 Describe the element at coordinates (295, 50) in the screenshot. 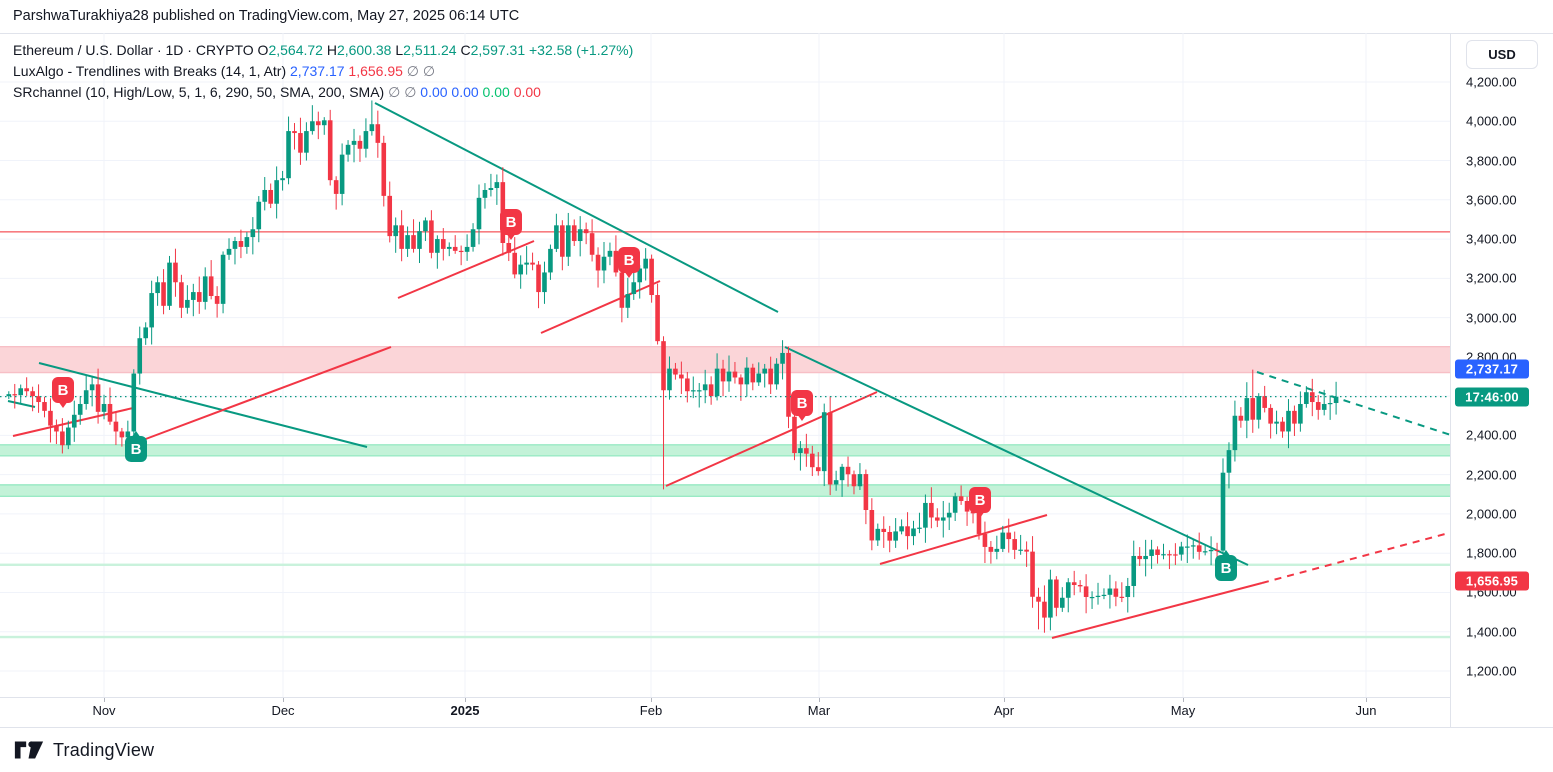

I see `legend-part: 2,564.72` at that location.